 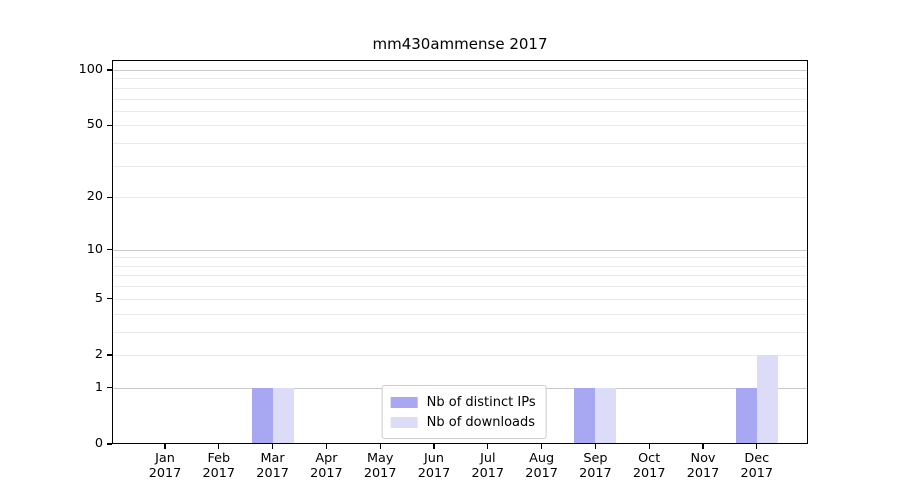 I want to click on y-tick-label: 1, so click(x=98, y=387).